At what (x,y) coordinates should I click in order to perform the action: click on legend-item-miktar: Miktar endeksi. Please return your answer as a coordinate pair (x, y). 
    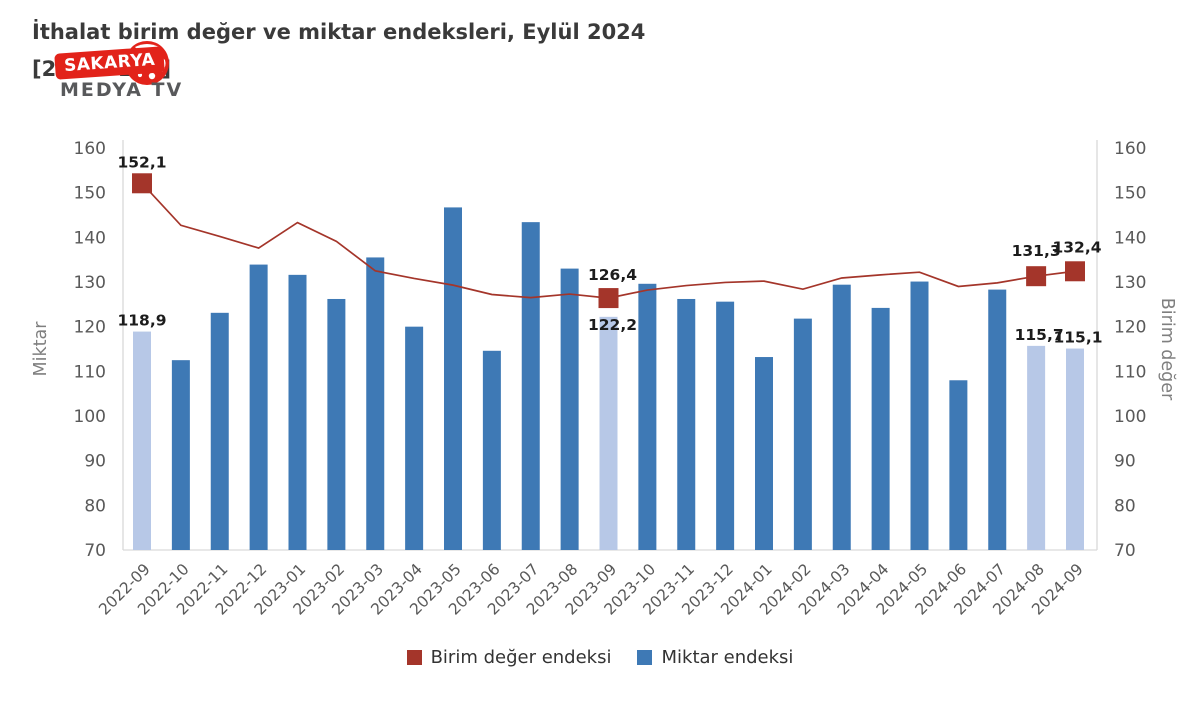
    Looking at the image, I should click on (715, 657).